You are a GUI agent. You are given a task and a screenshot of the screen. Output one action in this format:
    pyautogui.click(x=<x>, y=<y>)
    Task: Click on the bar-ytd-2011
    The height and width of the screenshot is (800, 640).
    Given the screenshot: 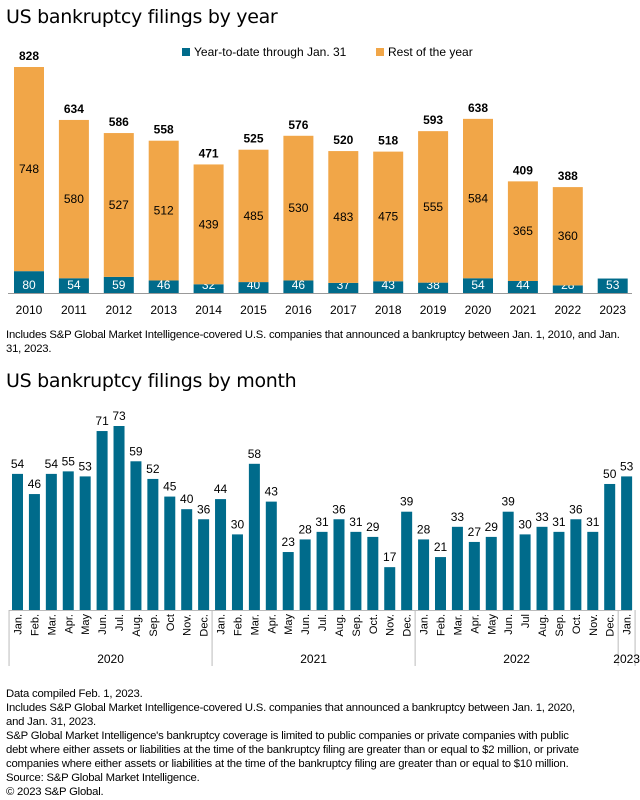 What is the action you would take?
    pyautogui.click(x=73, y=285)
    